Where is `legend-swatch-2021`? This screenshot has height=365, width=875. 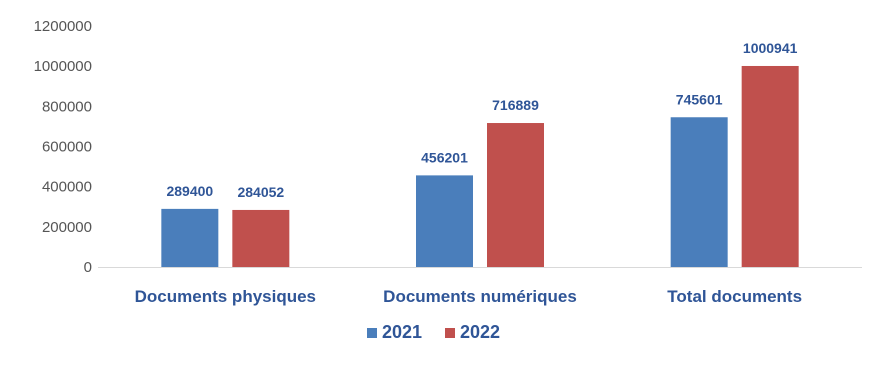
legend-swatch-2021 is located at coordinates (372, 333).